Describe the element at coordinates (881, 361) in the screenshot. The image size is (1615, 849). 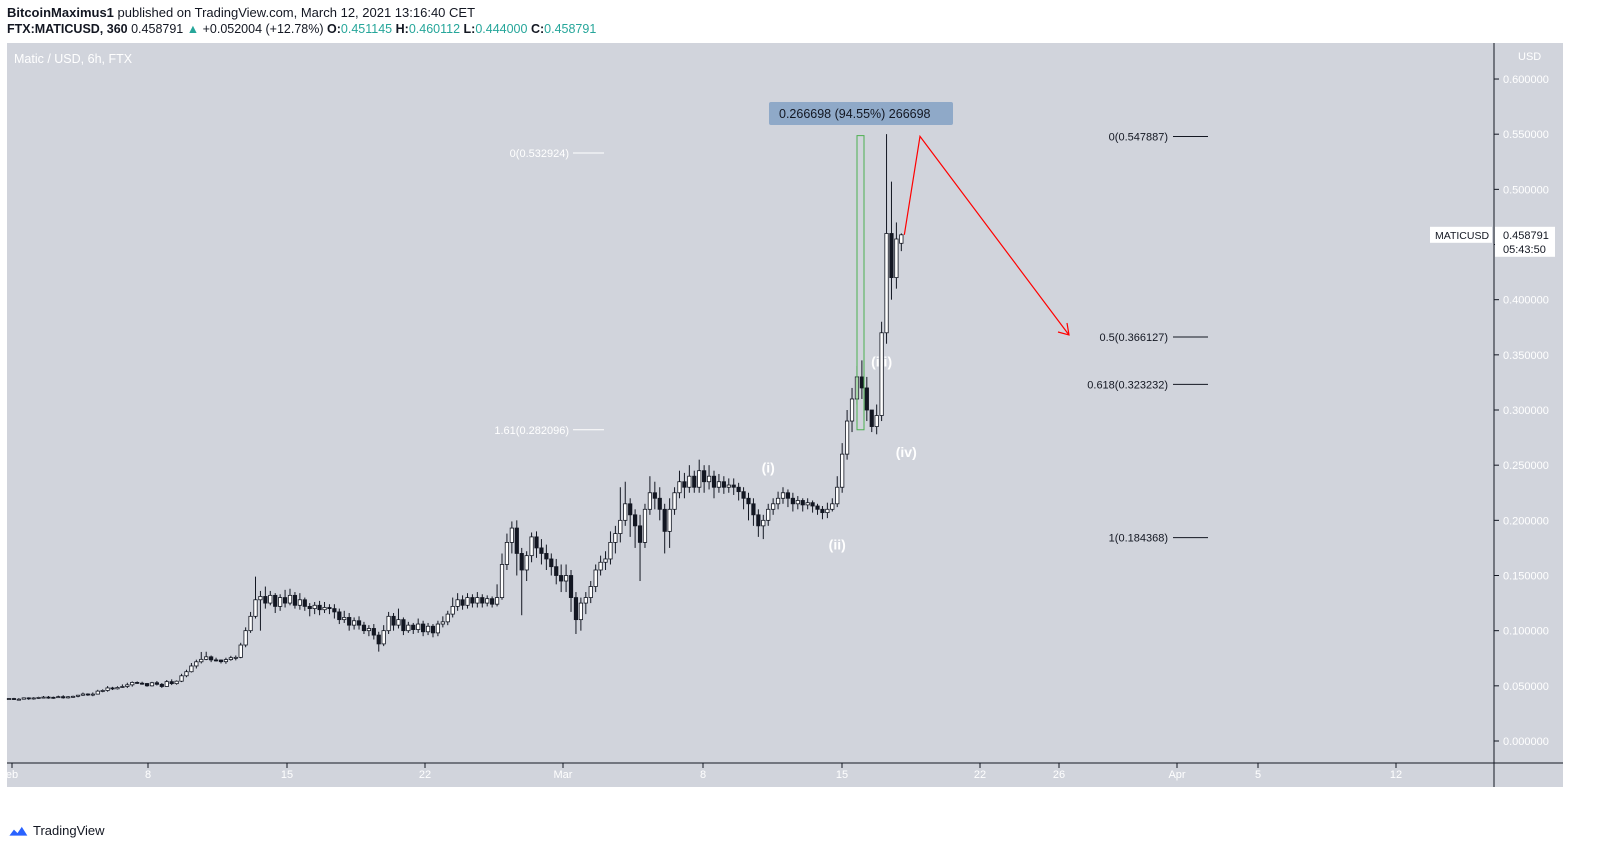
I see `wave-label: (iii)` at that location.